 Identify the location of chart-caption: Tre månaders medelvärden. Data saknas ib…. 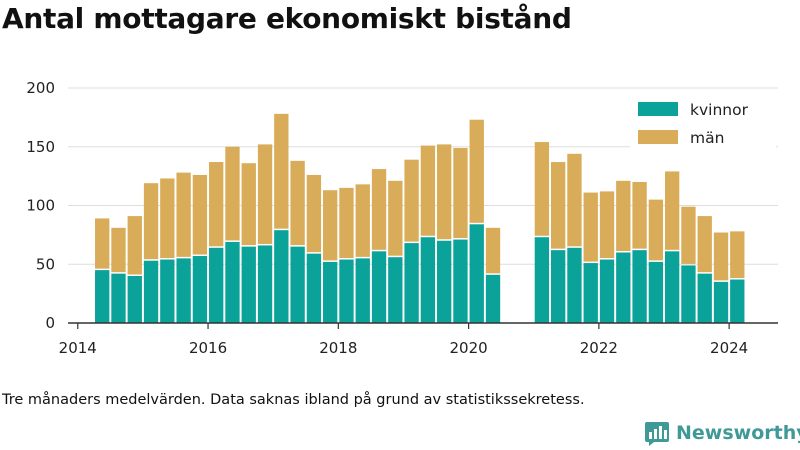
(293, 400).